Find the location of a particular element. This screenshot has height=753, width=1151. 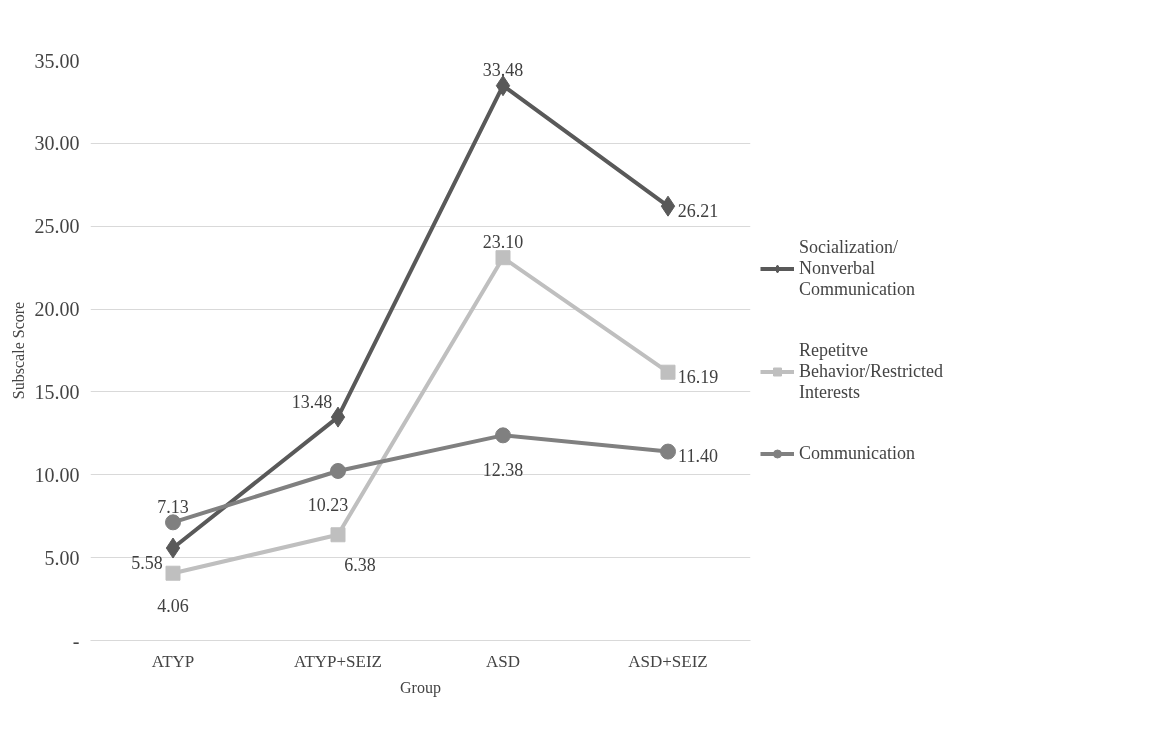

x-axis-title: Group is located at coordinates (420, 687).